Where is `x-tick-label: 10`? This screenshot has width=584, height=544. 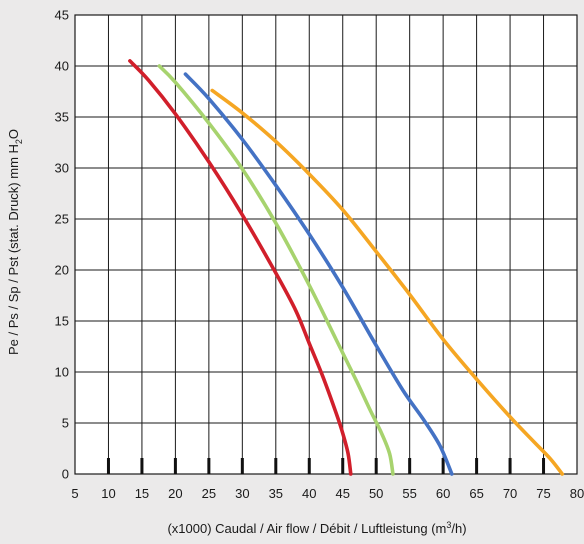
x-tick-label: 10 is located at coordinates (108, 493).